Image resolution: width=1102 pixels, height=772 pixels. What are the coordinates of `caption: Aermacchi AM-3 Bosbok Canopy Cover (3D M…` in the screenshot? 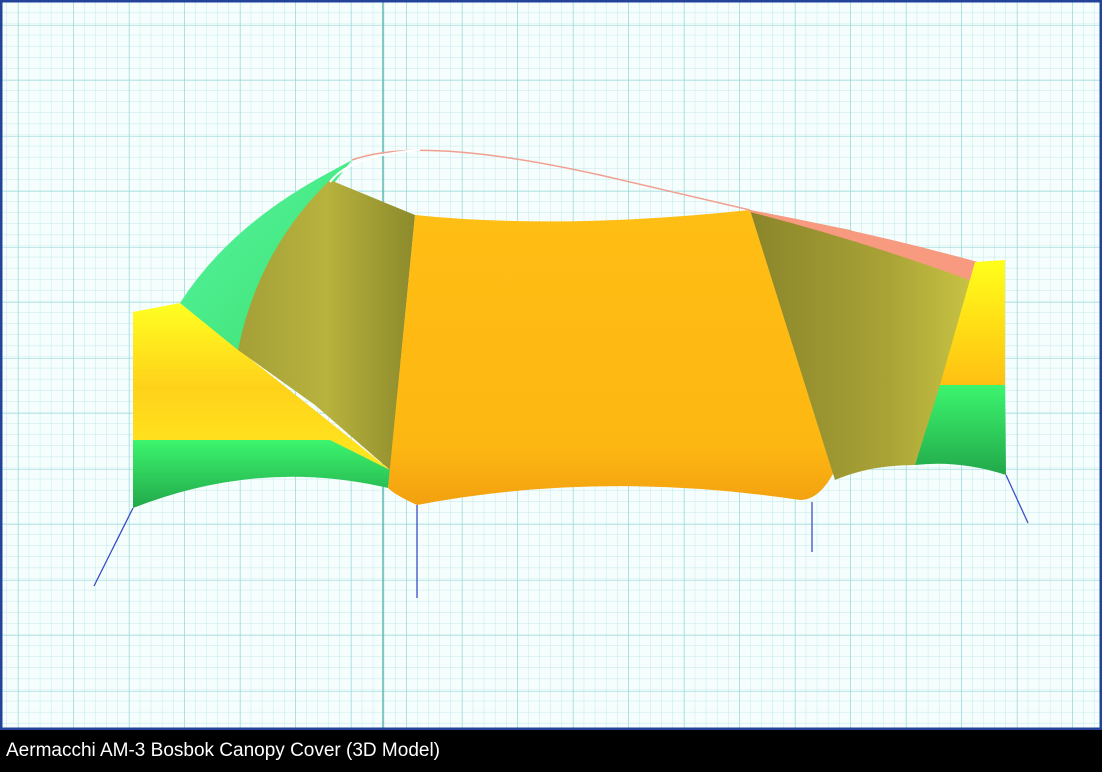 It's located at (223, 750).